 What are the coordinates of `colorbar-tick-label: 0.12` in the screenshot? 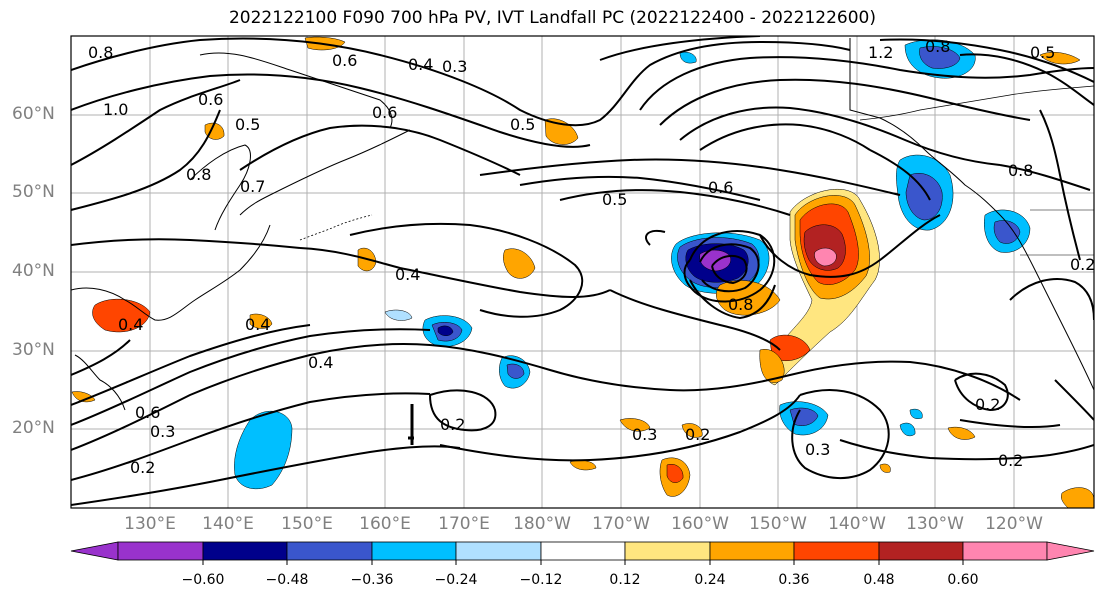 It's located at (625, 580).